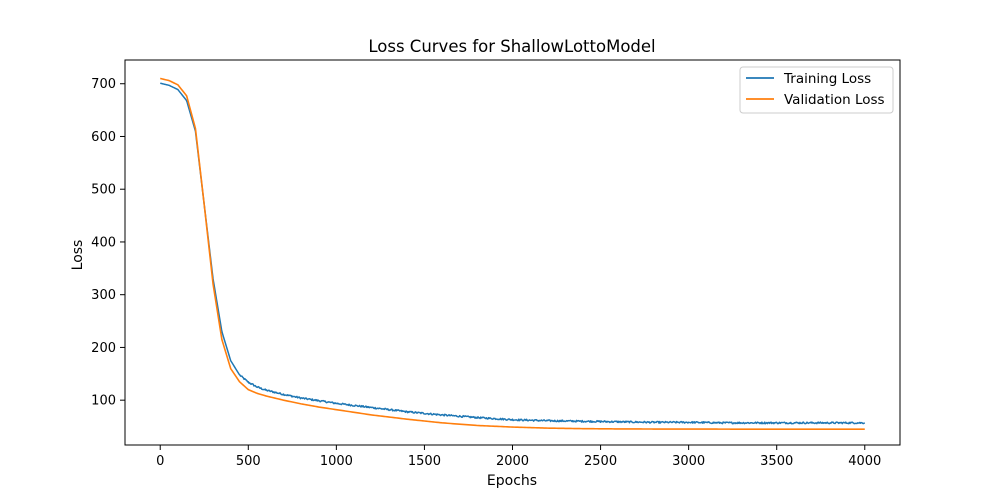 The width and height of the screenshot is (1000, 500). What do you see at coordinates (103, 348) in the screenshot?
I see `y-tick-label: 200` at bounding box center [103, 348].